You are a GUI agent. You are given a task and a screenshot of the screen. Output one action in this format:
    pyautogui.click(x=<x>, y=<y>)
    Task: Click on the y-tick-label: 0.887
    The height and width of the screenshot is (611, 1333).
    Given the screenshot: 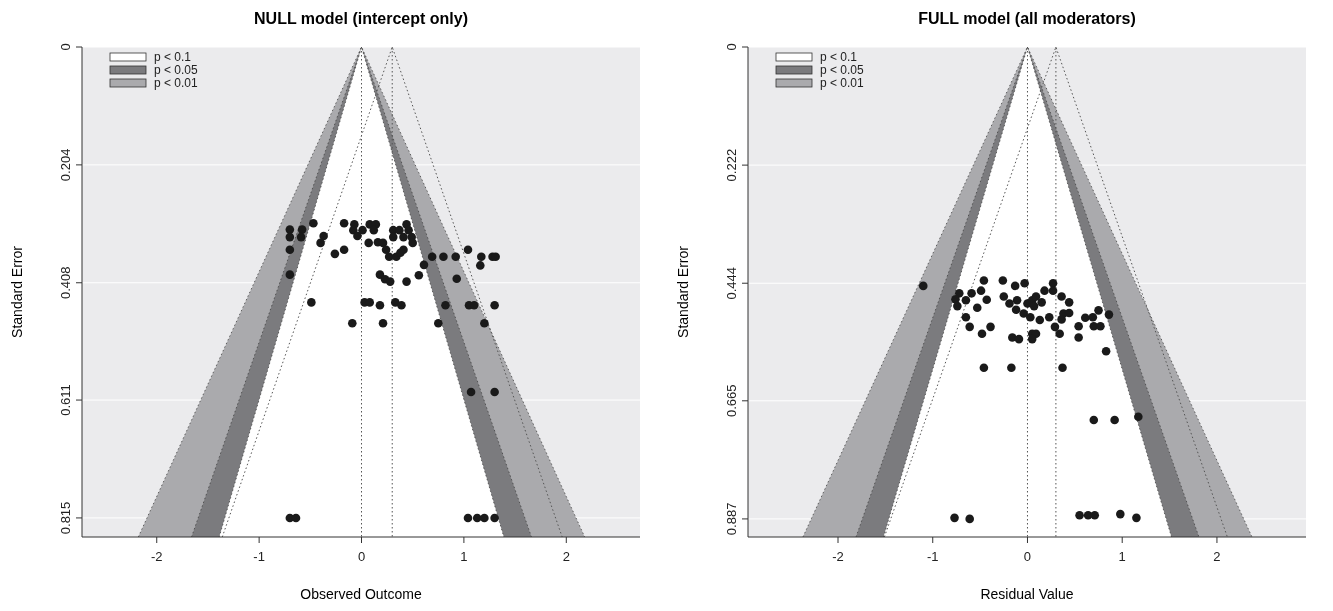 What is the action you would take?
    pyautogui.click(x=731, y=519)
    